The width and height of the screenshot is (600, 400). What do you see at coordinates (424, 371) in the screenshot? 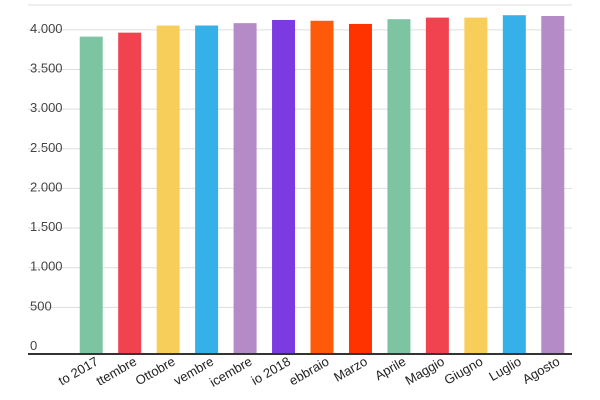
I see `x-category-label: Maggio` at bounding box center [424, 371].